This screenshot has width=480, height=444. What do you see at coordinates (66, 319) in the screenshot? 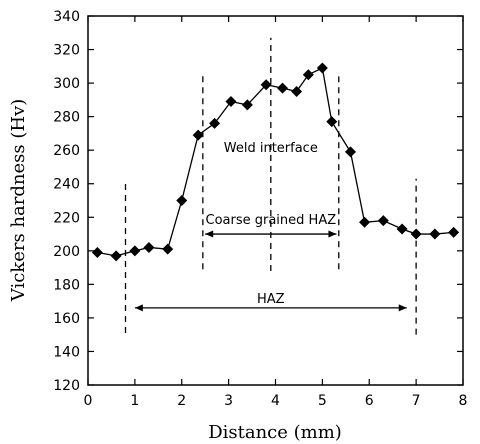
I see `y-tick-label: 160` at bounding box center [66, 319].